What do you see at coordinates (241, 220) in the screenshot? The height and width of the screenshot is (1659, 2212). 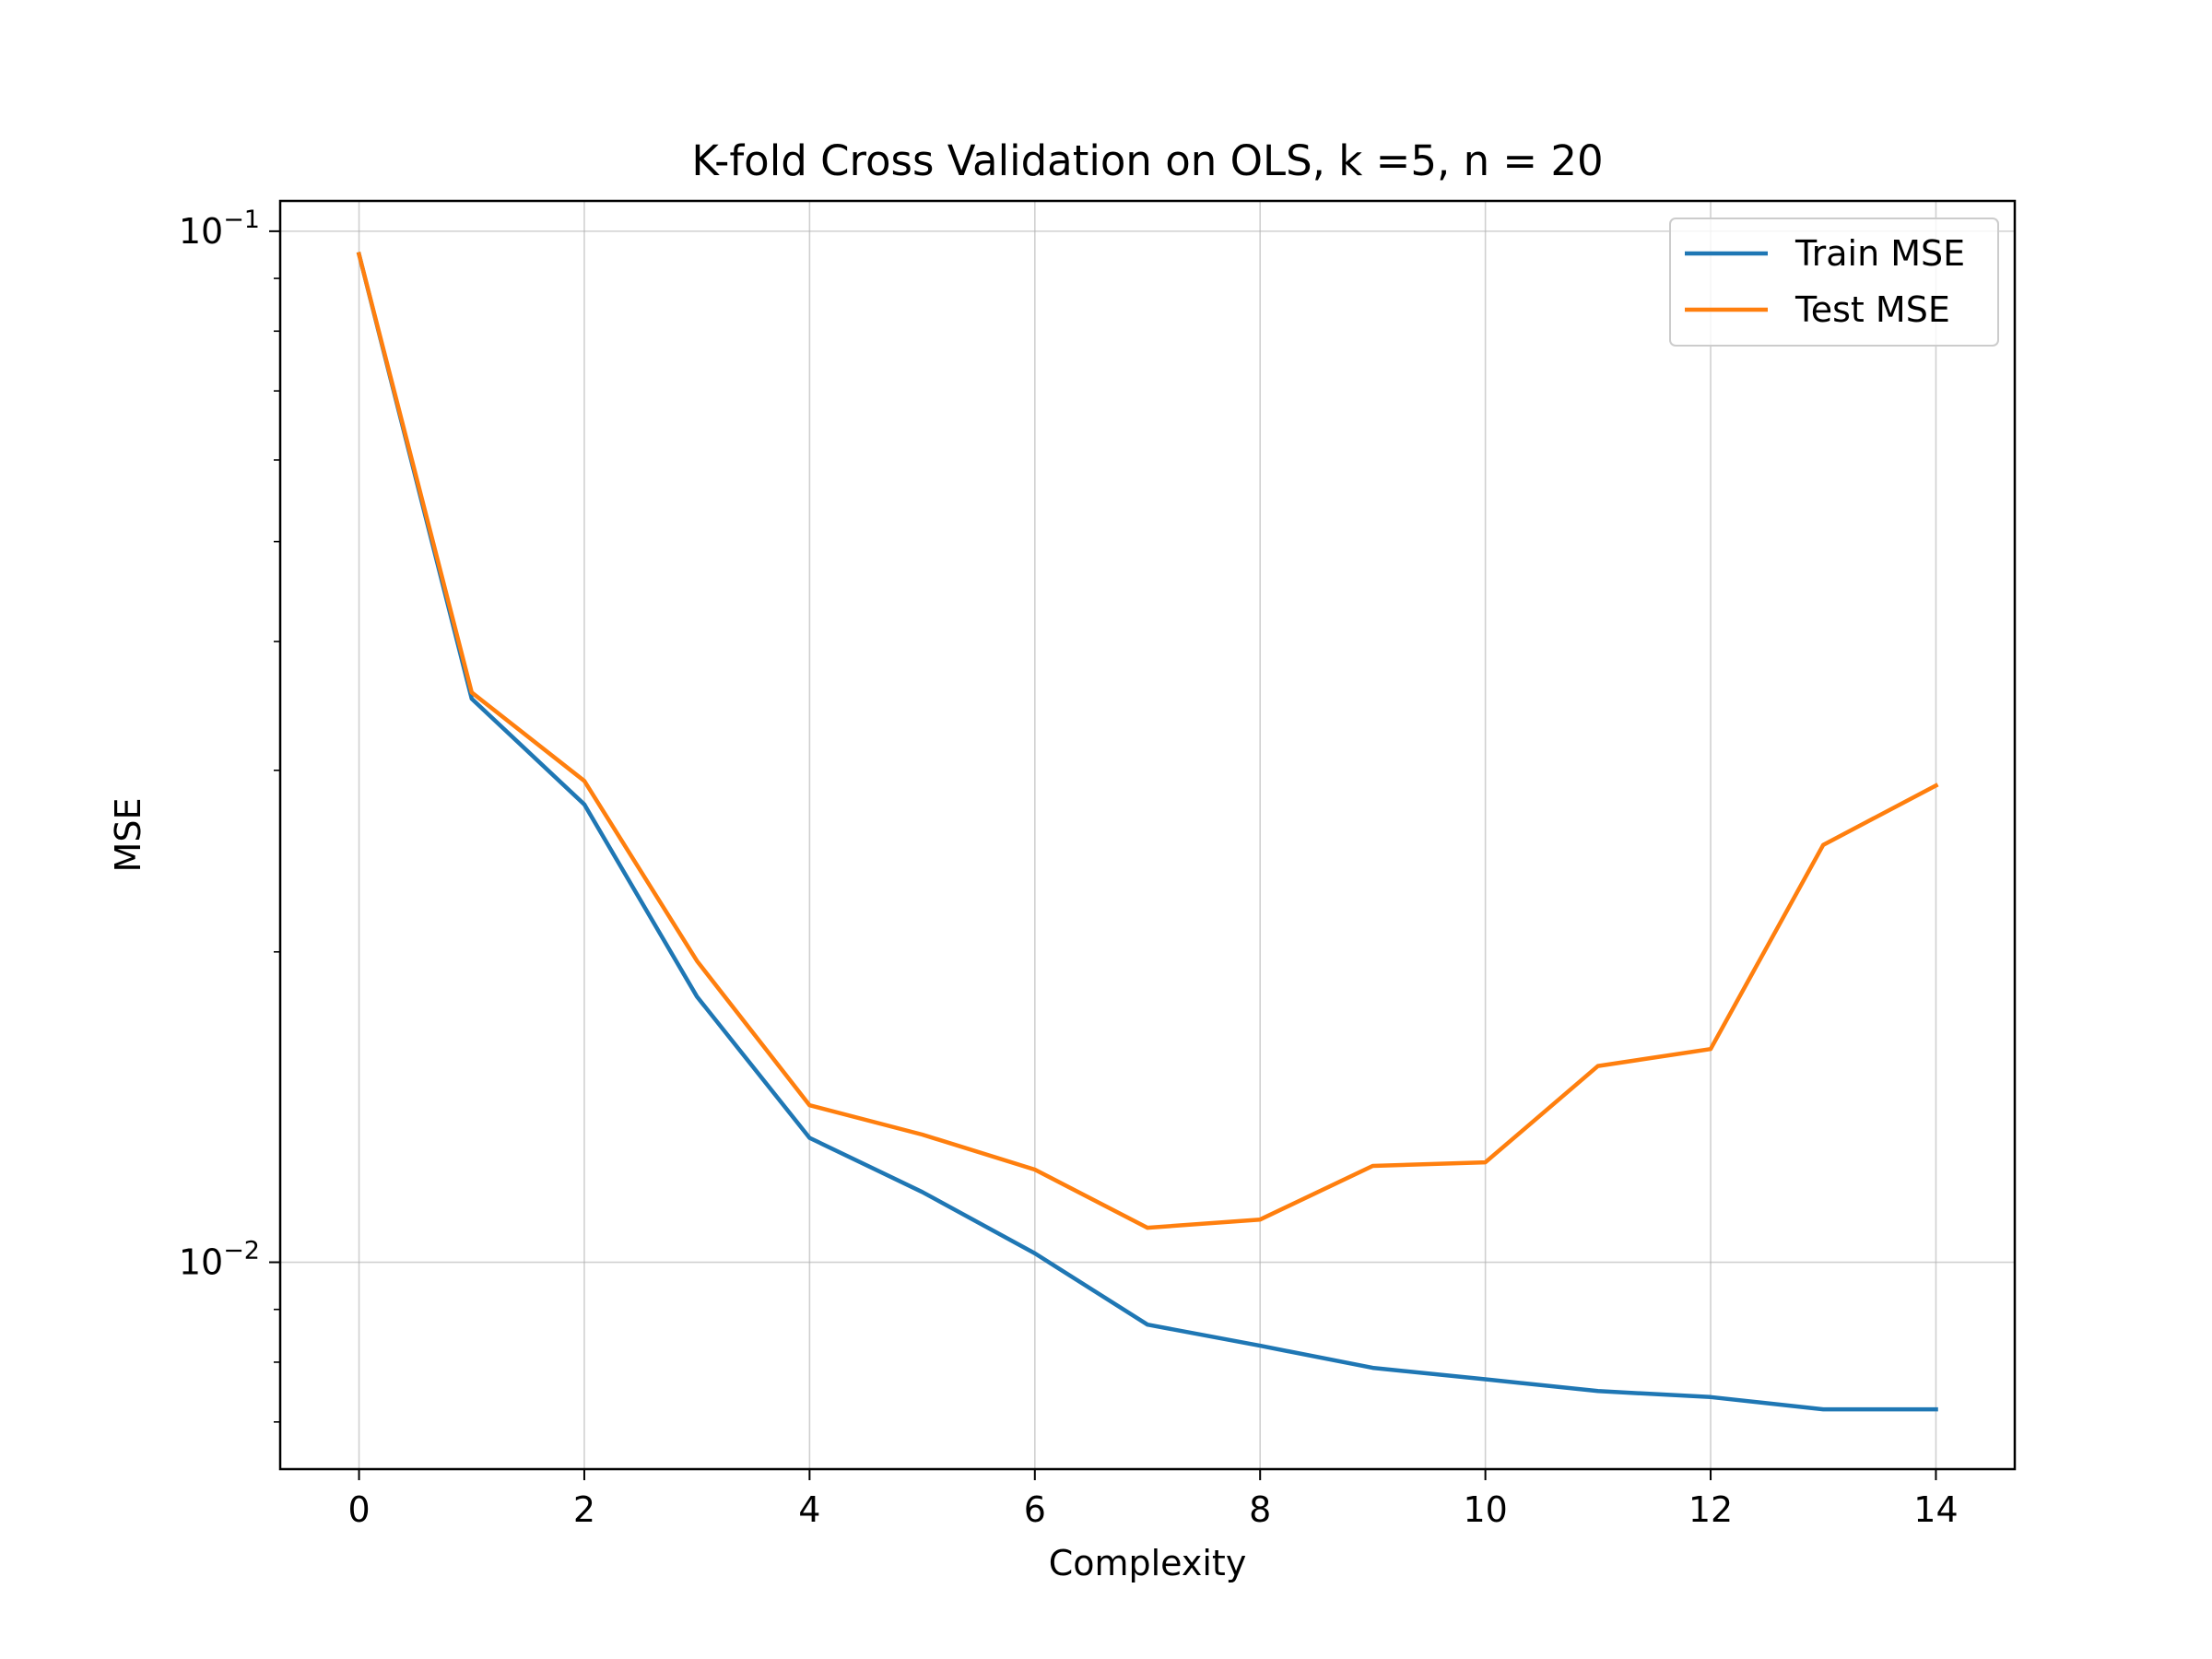 I see `y-tick-exponent: −1` at bounding box center [241, 220].